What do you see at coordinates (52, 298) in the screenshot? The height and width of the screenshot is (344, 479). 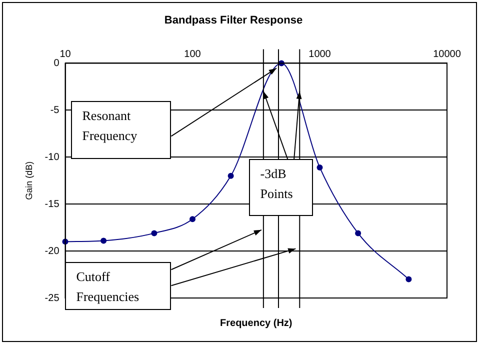 I see `y-tick-label: -25` at bounding box center [52, 298].